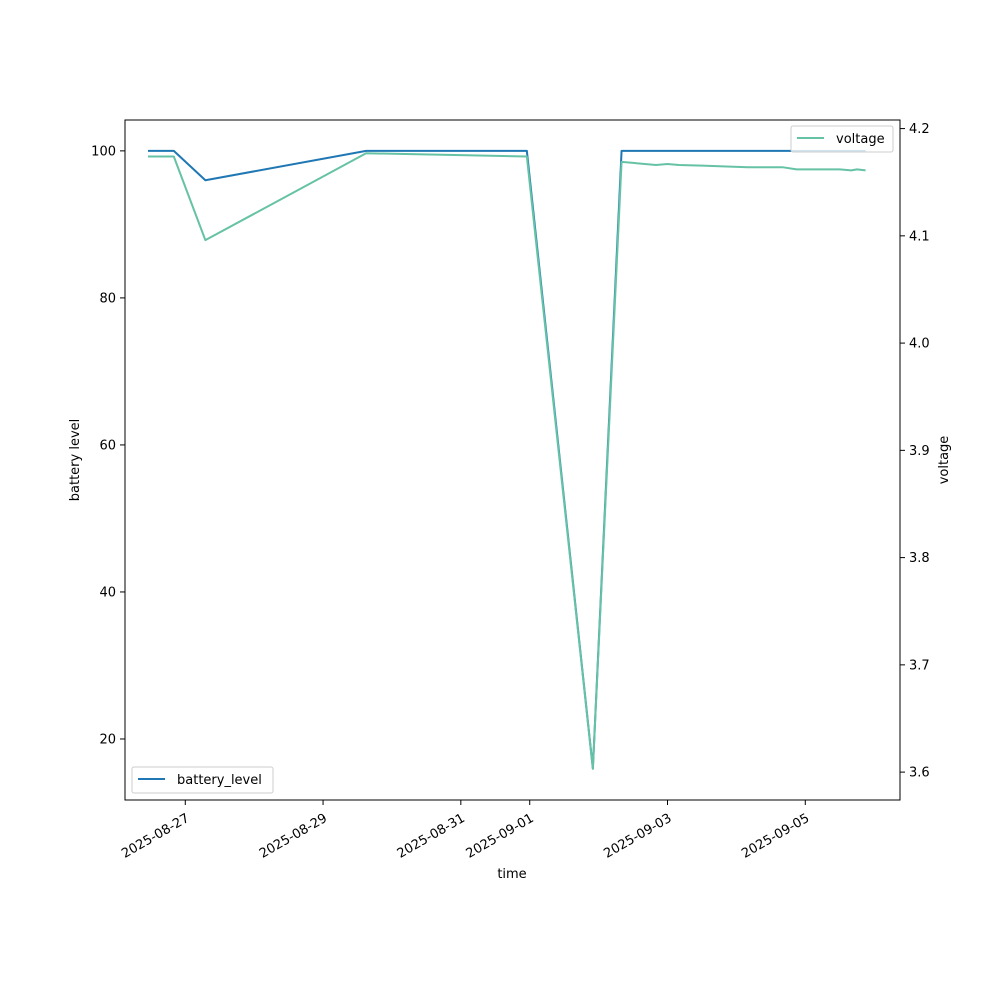 This screenshot has width=1000, height=1000. I want to click on y-right-tick-label: 4.0, so click(919, 344).